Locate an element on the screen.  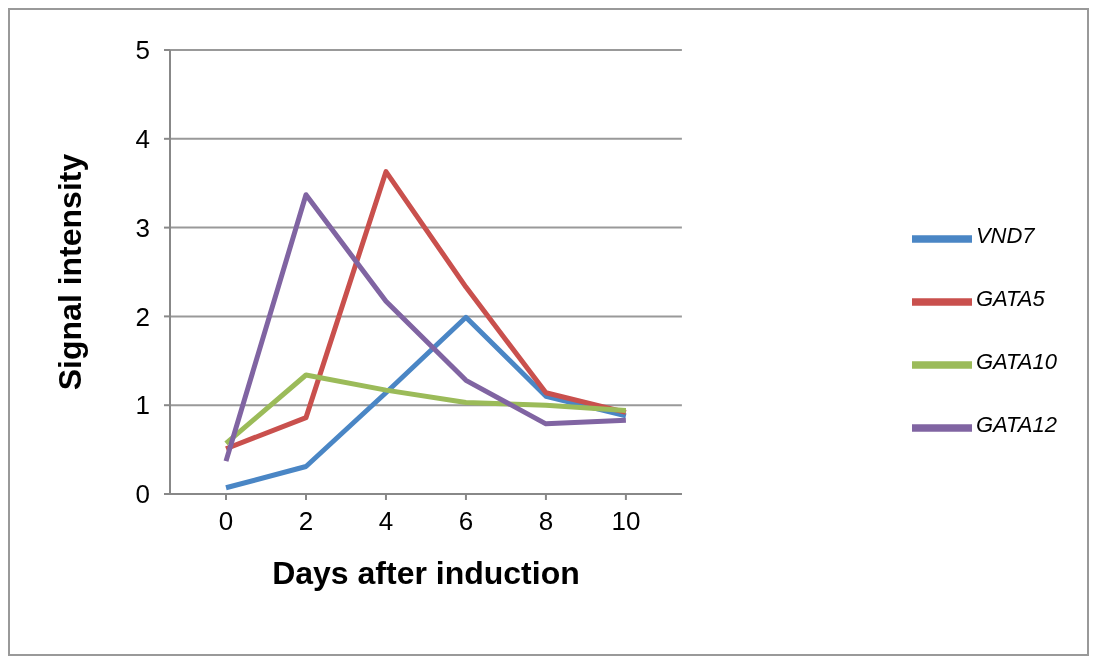
x-tick-label: 6 is located at coordinates (466, 521).